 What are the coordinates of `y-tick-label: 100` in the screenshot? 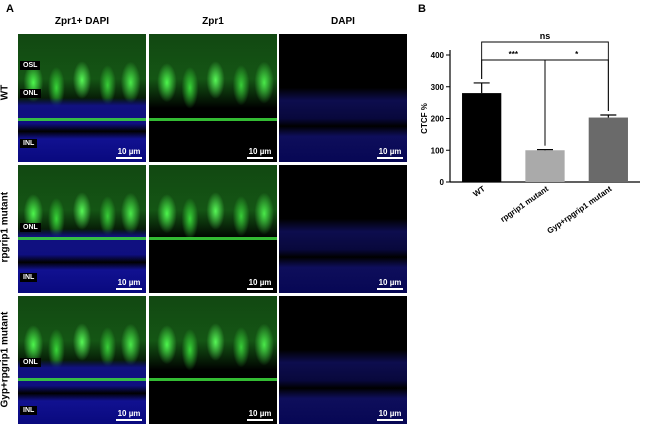 It's located at (438, 150).